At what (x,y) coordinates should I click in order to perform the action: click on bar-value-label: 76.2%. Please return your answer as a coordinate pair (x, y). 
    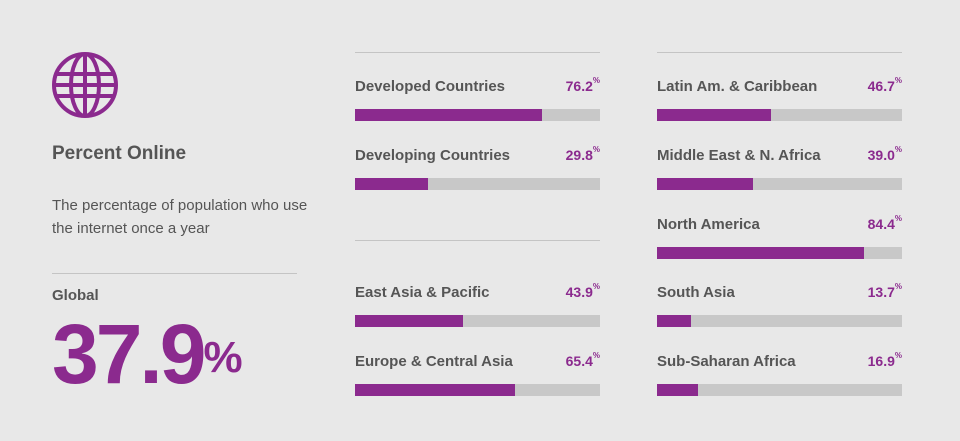
    Looking at the image, I should click on (582, 85).